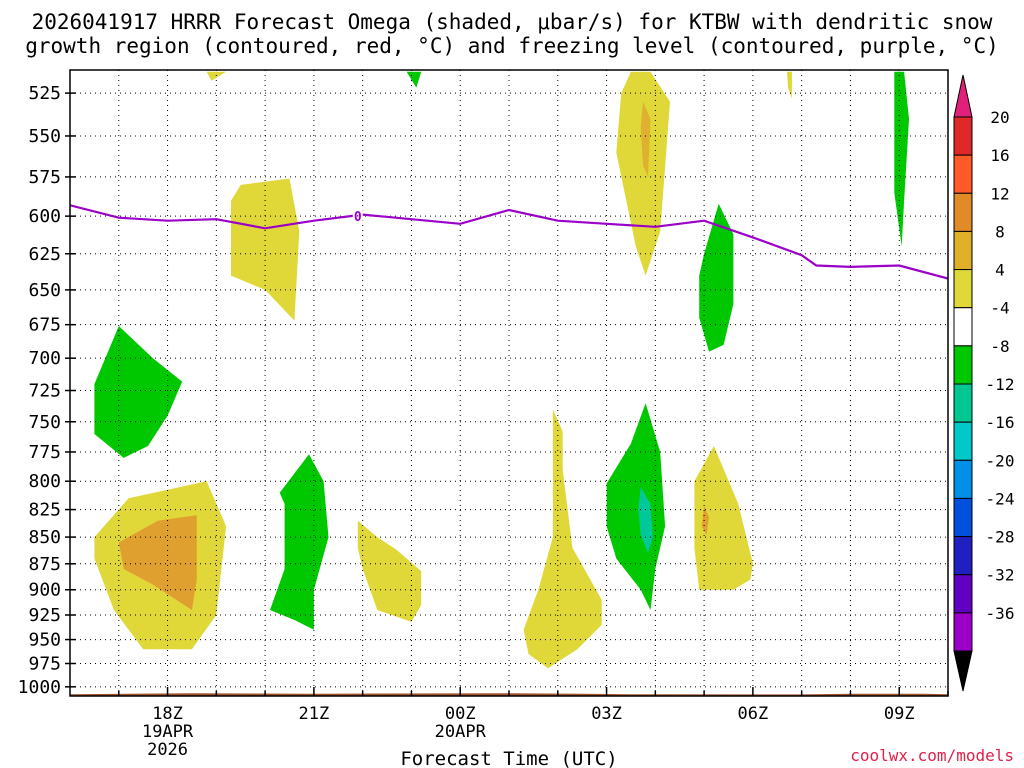 Image resolution: width=1024 pixels, height=768 pixels. Describe the element at coordinates (44, 177) in the screenshot. I see `y-tick-label: 575` at that location.